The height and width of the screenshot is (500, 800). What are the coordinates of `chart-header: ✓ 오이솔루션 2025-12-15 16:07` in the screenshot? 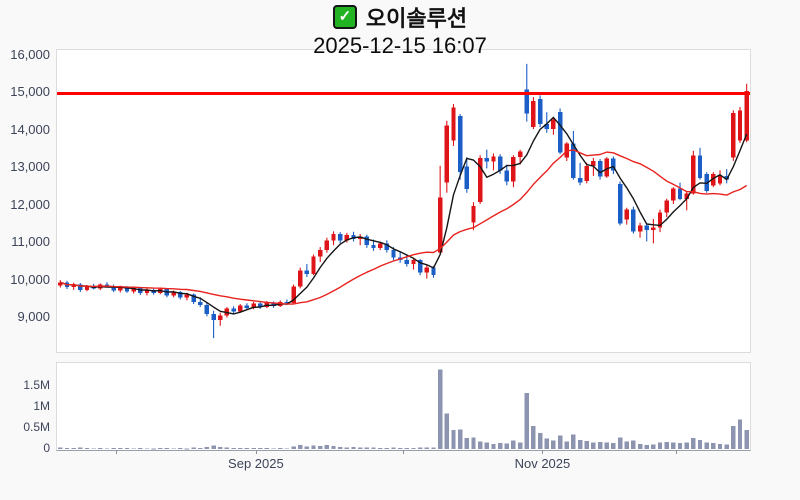 It's located at (400, 30).